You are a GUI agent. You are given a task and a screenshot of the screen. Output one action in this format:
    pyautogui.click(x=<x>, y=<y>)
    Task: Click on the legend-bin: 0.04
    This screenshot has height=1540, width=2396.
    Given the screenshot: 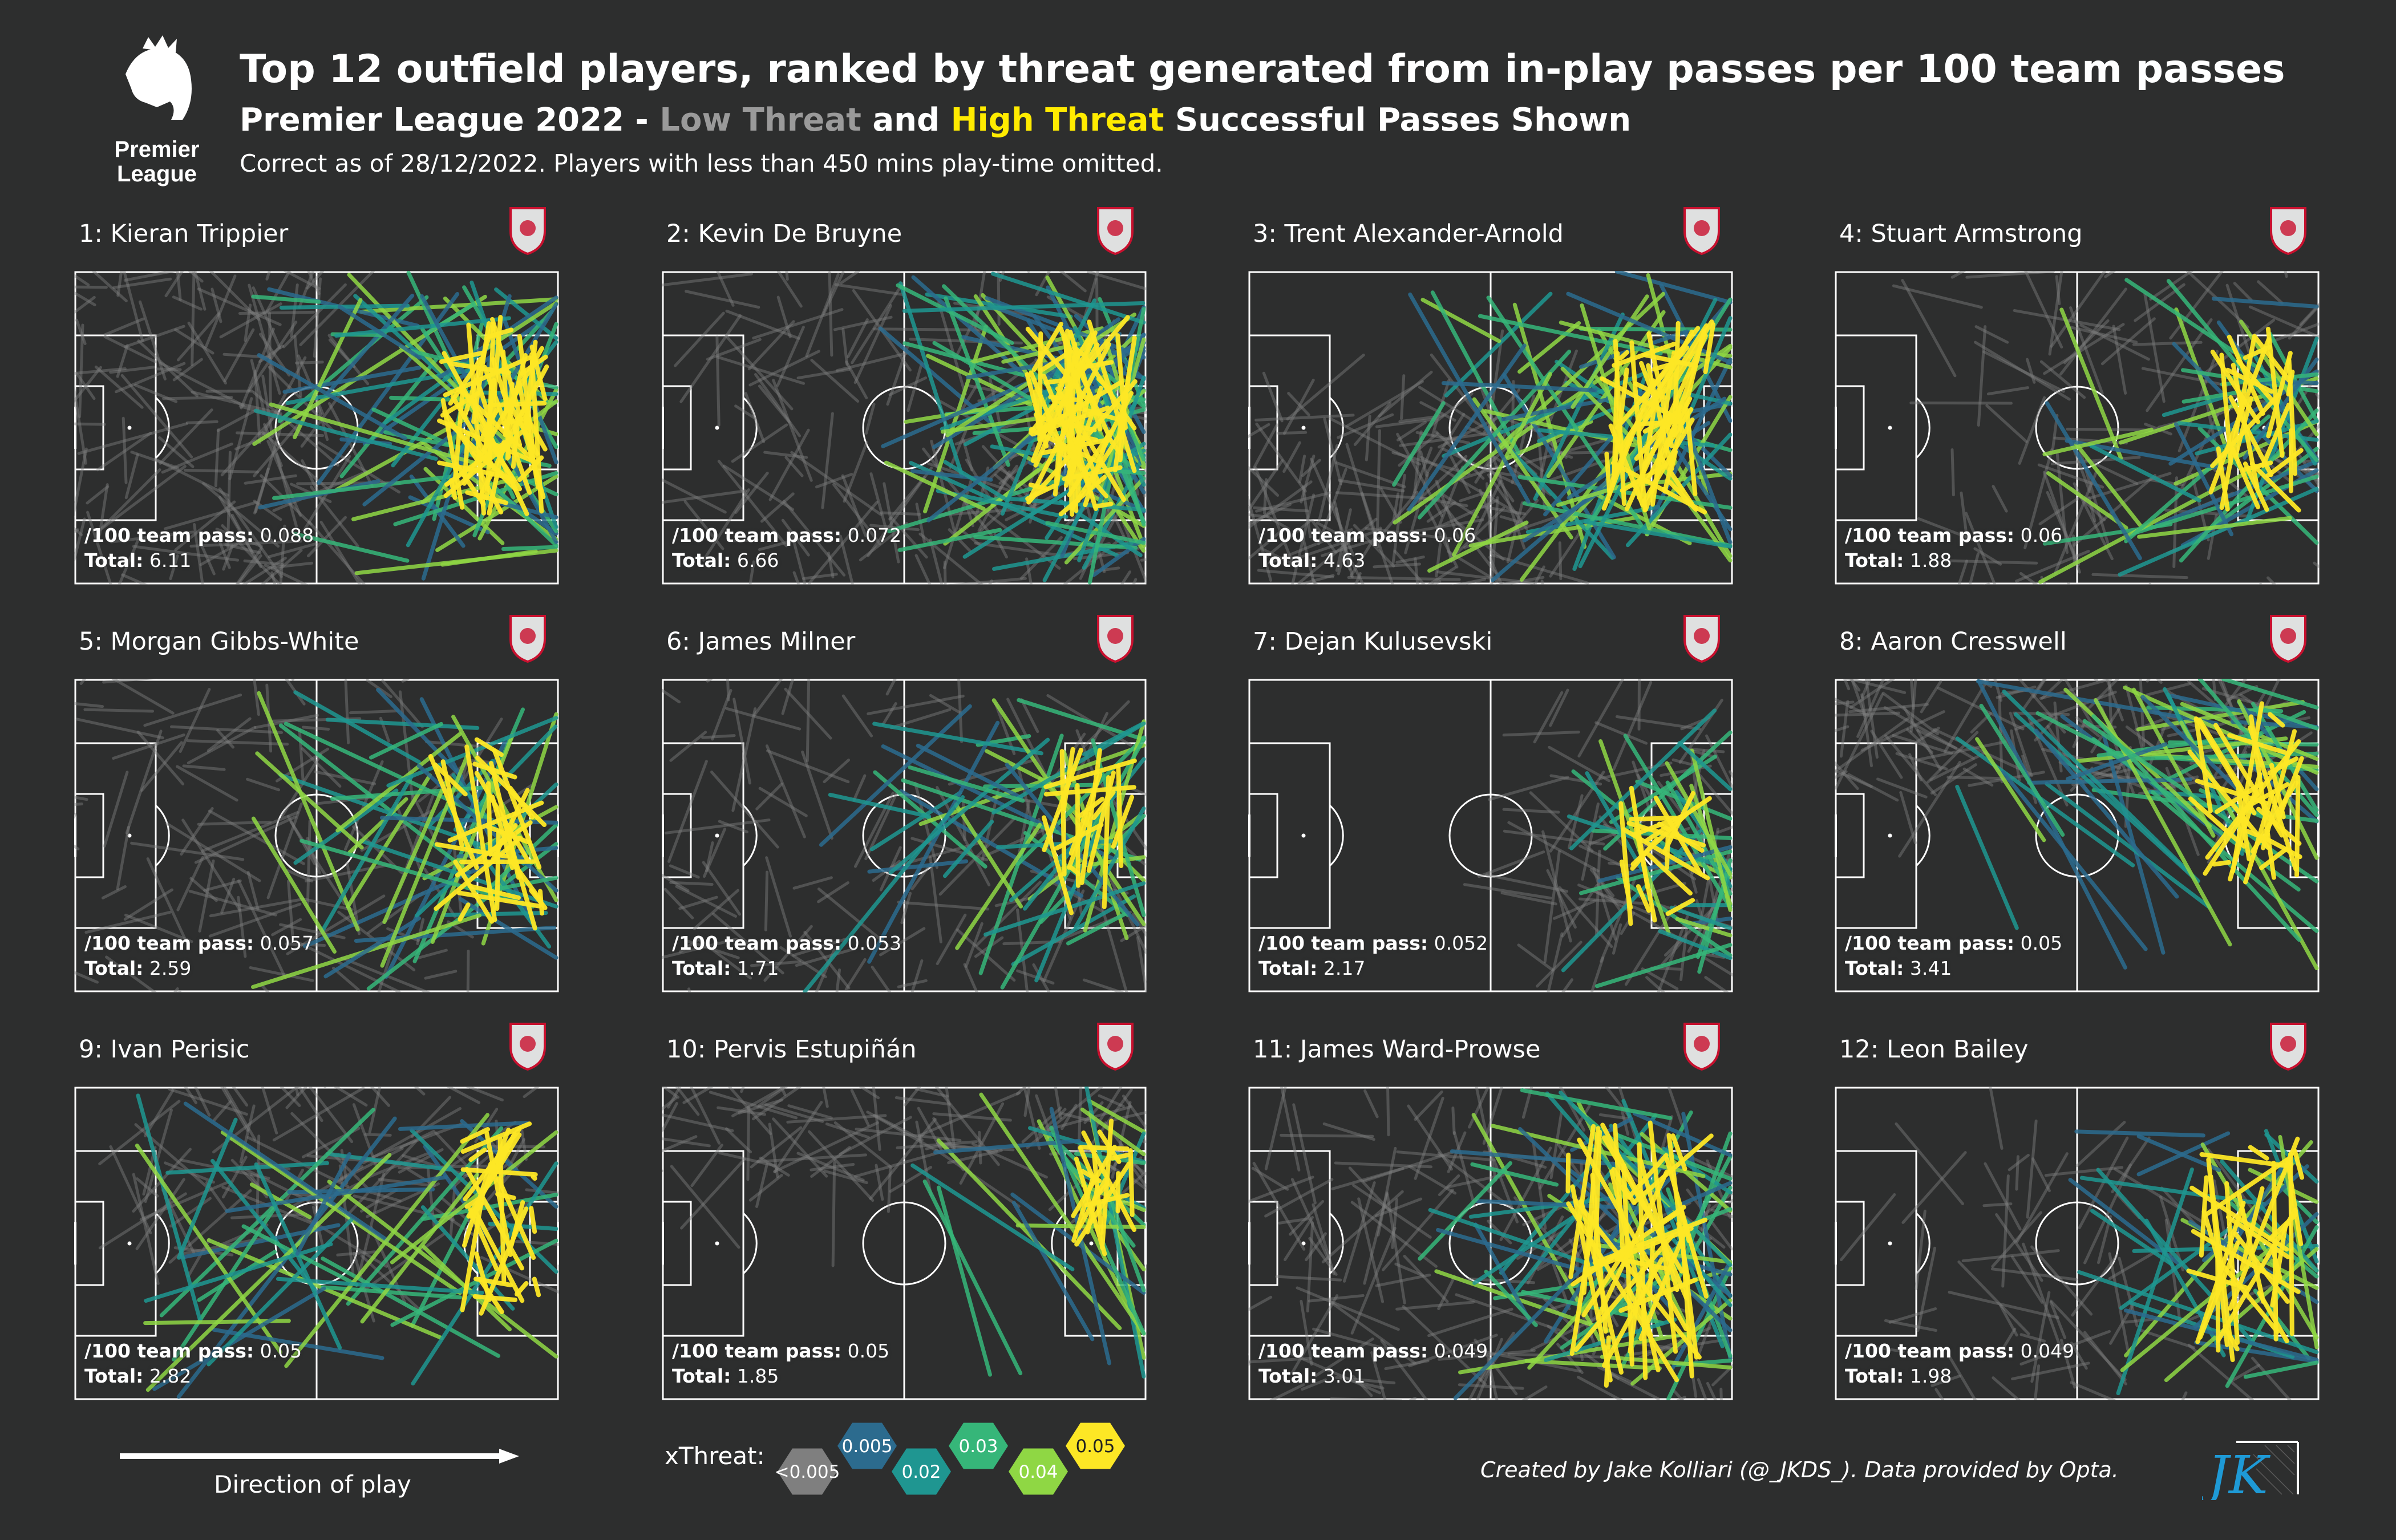 What is the action you would take?
    pyautogui.click(x=1038, y=1472)
    